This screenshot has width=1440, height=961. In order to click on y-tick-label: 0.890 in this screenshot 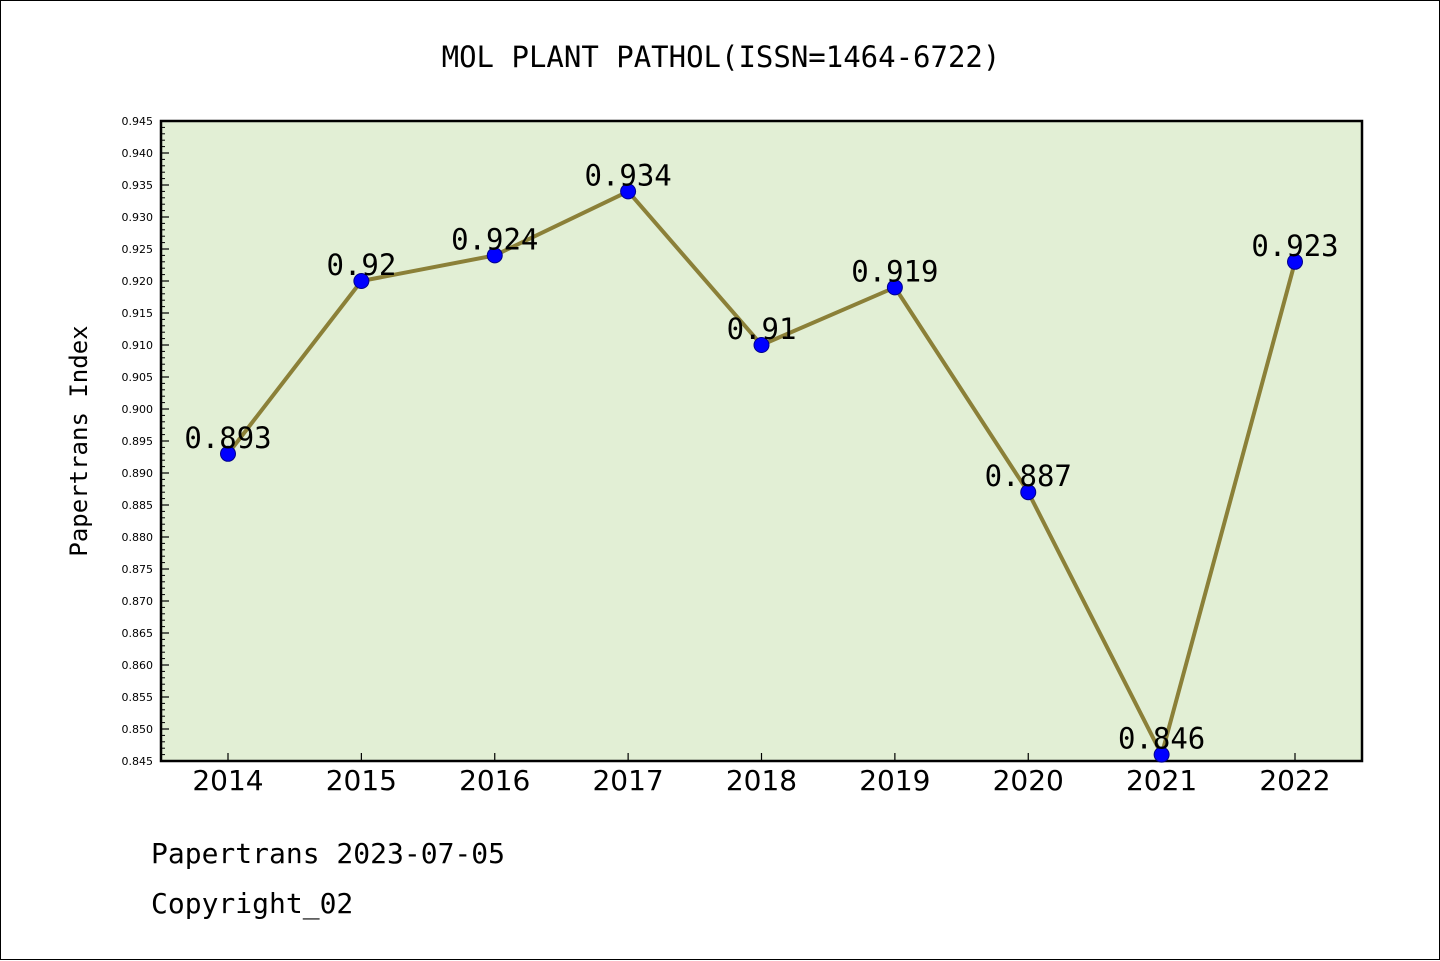, I will do `click(138, 473)`.